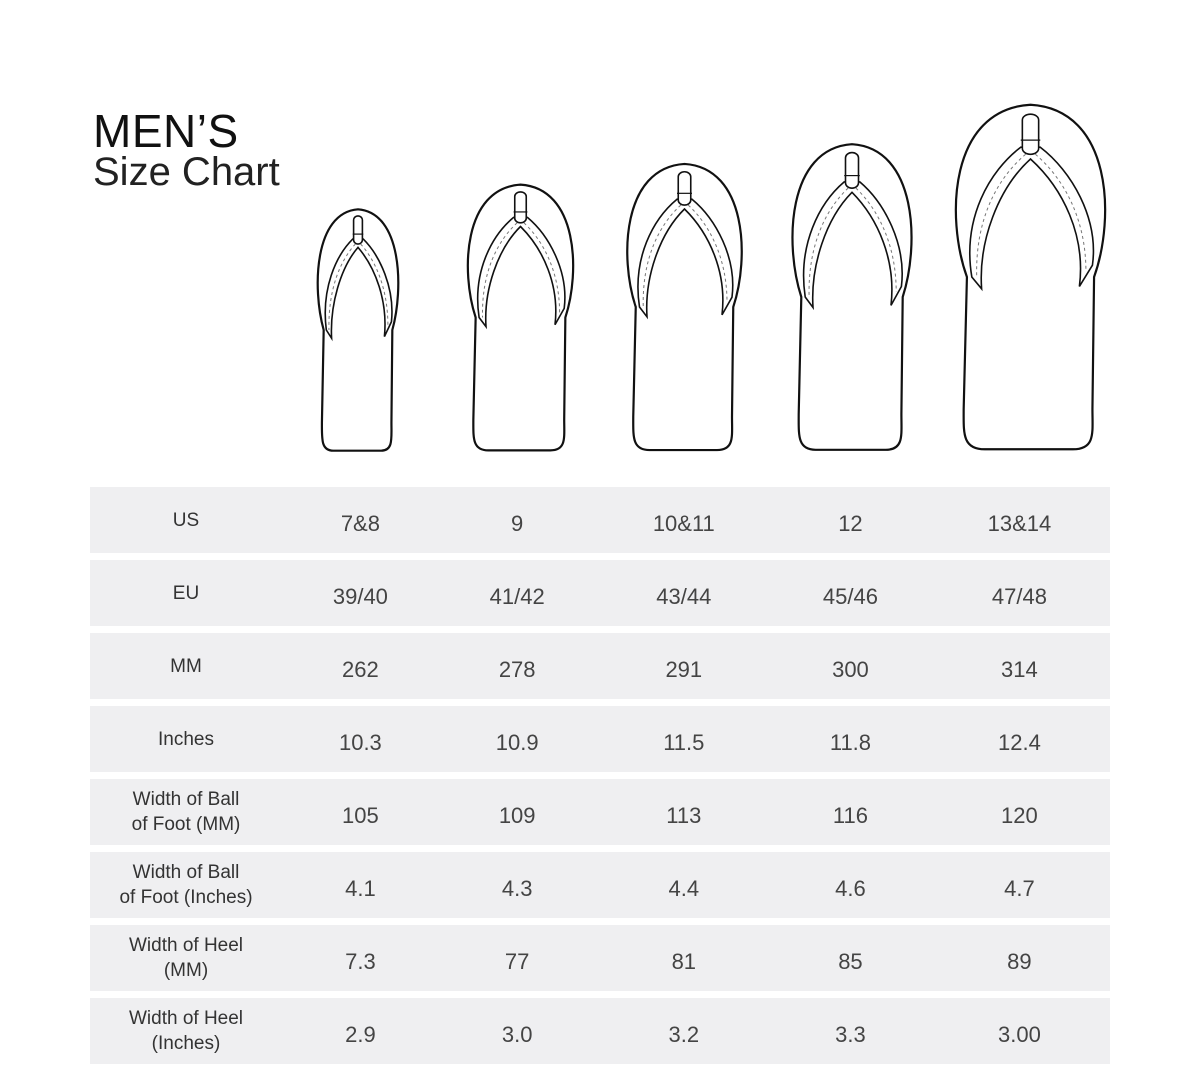 Image resolution: width=1200 pixels, height=1076 pixels. I want to click on table-cell: 278, so click(517, 666).